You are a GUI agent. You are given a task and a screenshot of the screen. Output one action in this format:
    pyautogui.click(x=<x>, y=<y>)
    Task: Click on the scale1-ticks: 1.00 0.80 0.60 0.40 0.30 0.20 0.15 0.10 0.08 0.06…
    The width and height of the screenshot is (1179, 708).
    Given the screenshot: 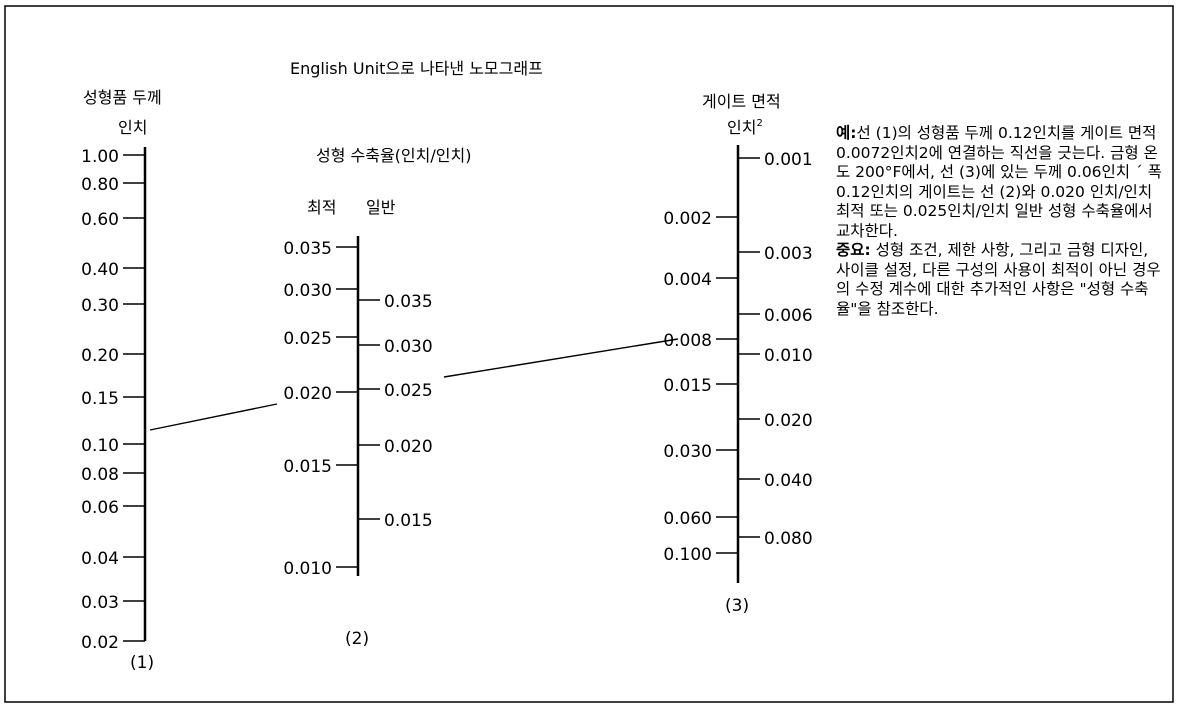 What is the action you would take?
    pyautogui.click(x=113, y=400)
    